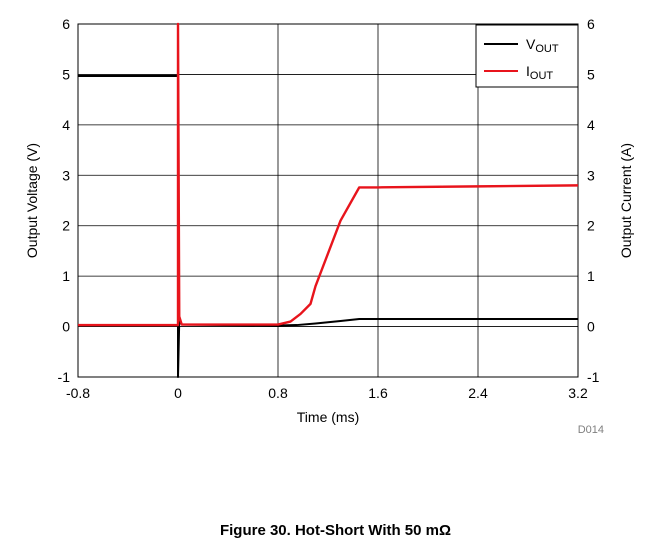 This screenshot has height=550, width=671. I want to click on figure-caption: Figure 30. Hot-Short With 50 mΩ, so click(335, 530).